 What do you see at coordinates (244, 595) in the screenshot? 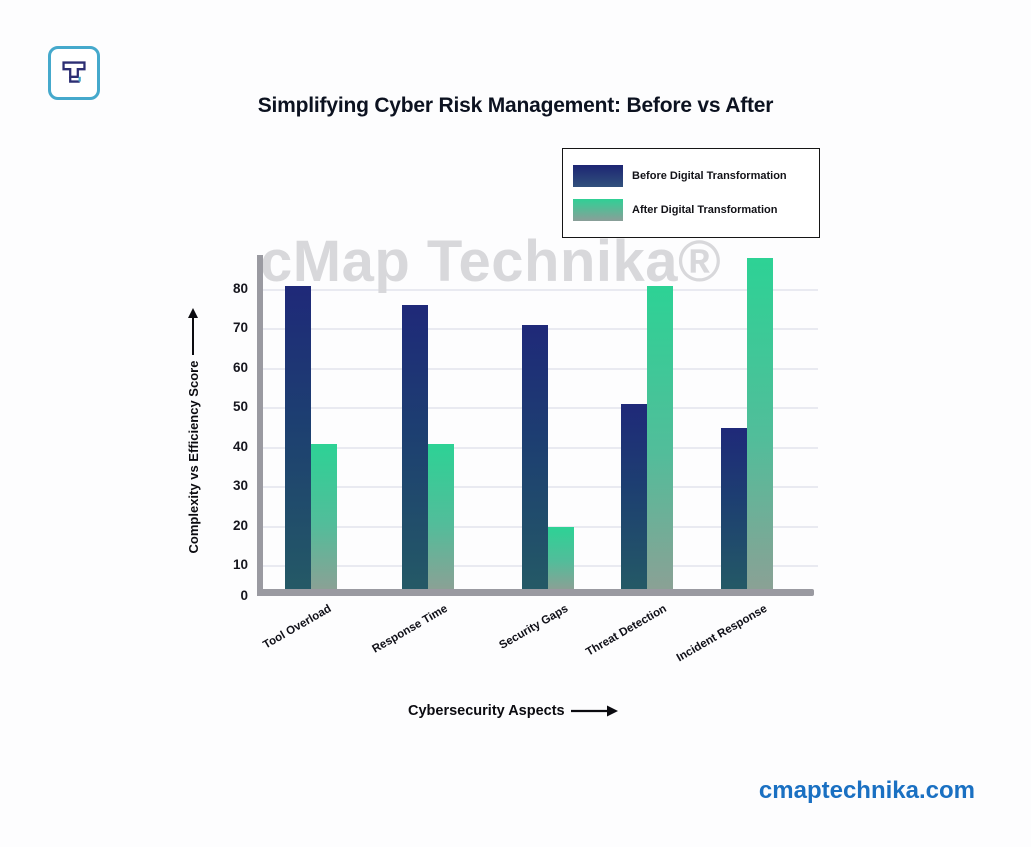
I see `y-tick-label-0: 0` at bounding box center [244, 595].